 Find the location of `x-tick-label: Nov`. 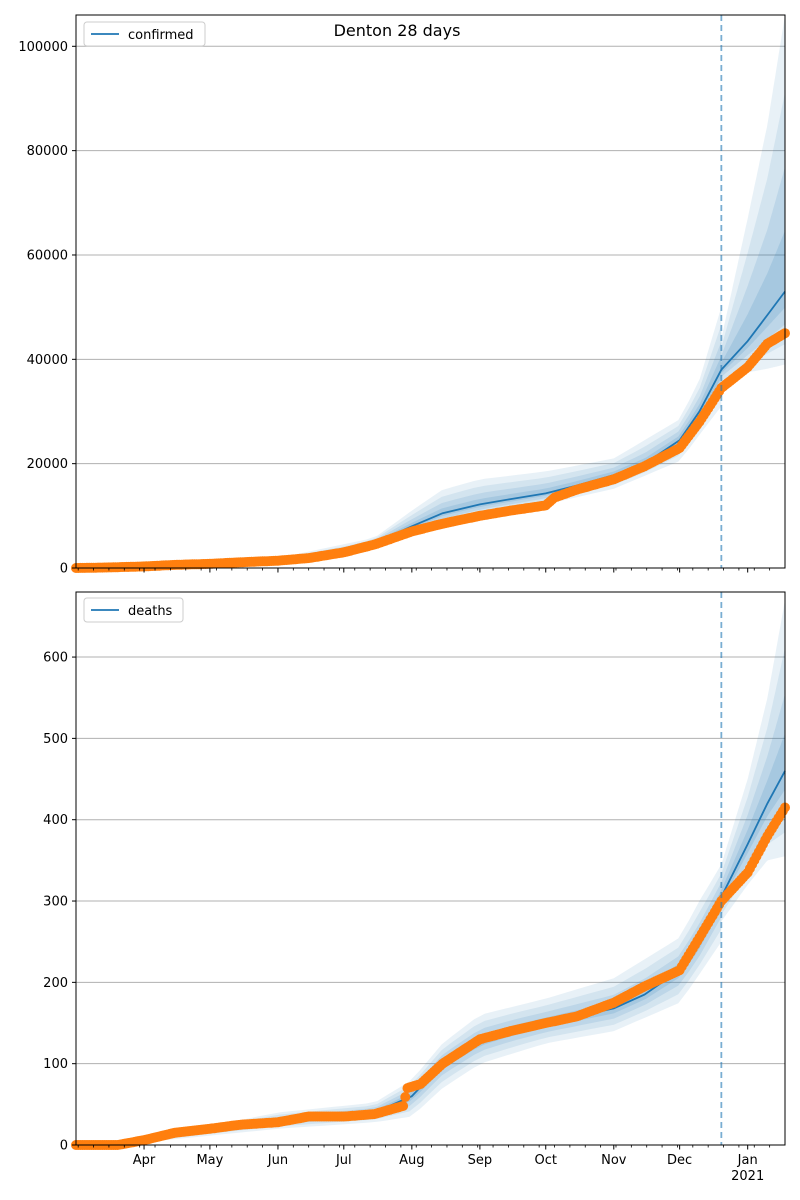

x-tick-label: Nov is located at coordinates (614, 1160).